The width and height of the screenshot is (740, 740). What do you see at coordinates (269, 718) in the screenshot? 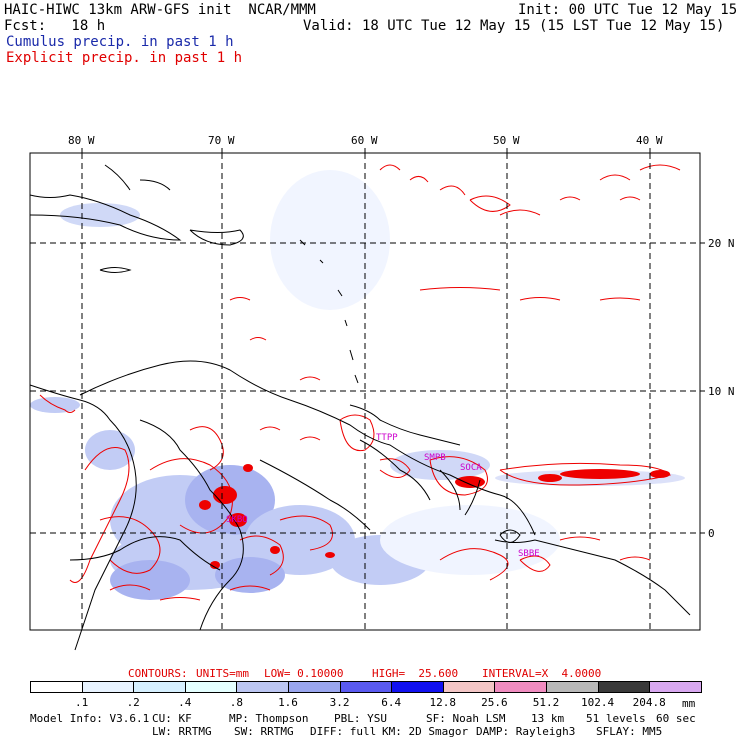
I see `model-info-mp: MP: Thompson` at bounding box center [269, 718].